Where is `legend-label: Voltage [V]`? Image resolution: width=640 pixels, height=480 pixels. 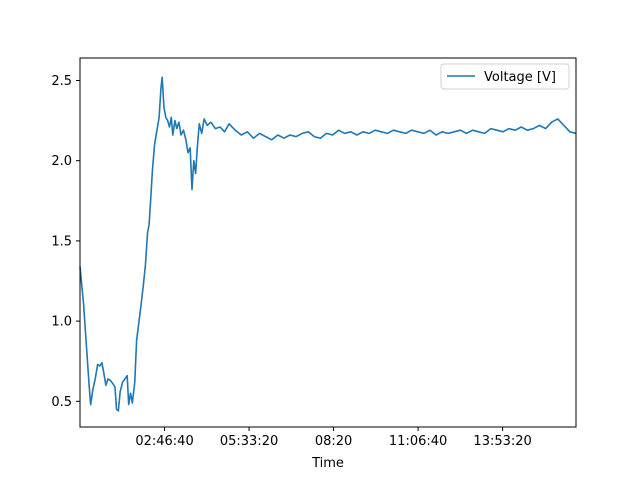
legend-label: Voltage [V] is located at coordinates (520, 77).